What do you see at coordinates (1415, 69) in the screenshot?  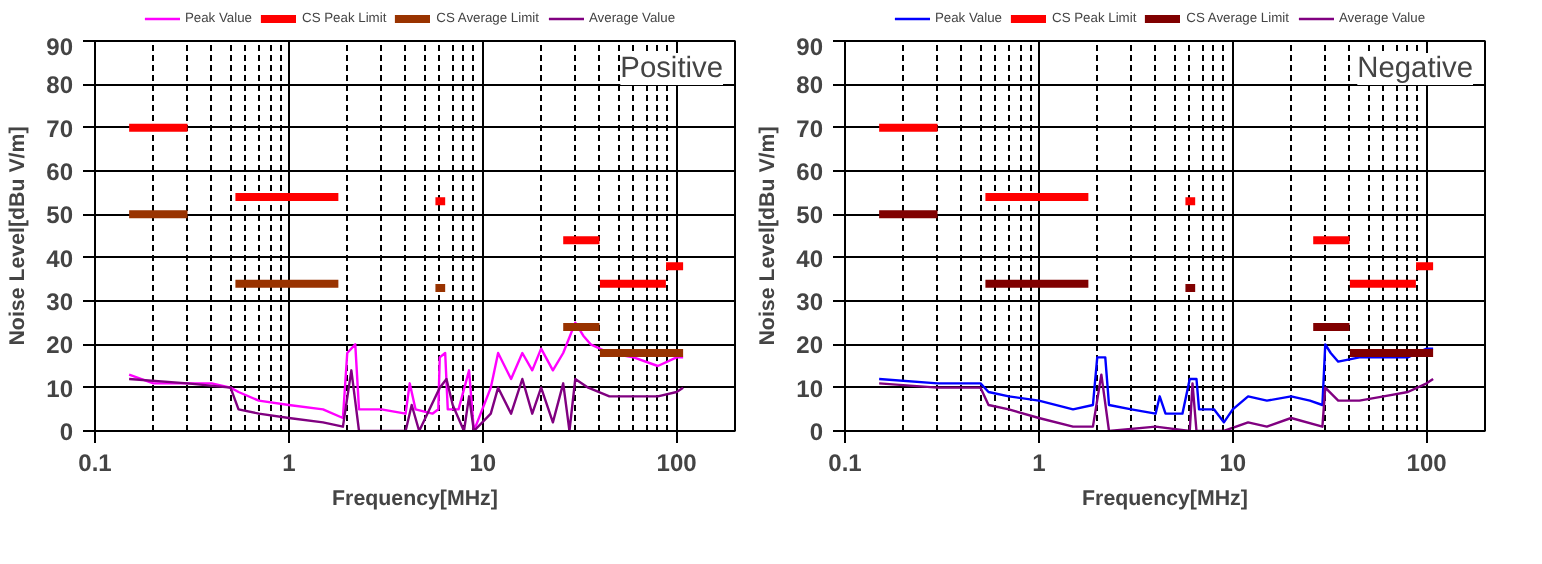 I see `chart-title: Negative` at bounding box center [1415, 69].